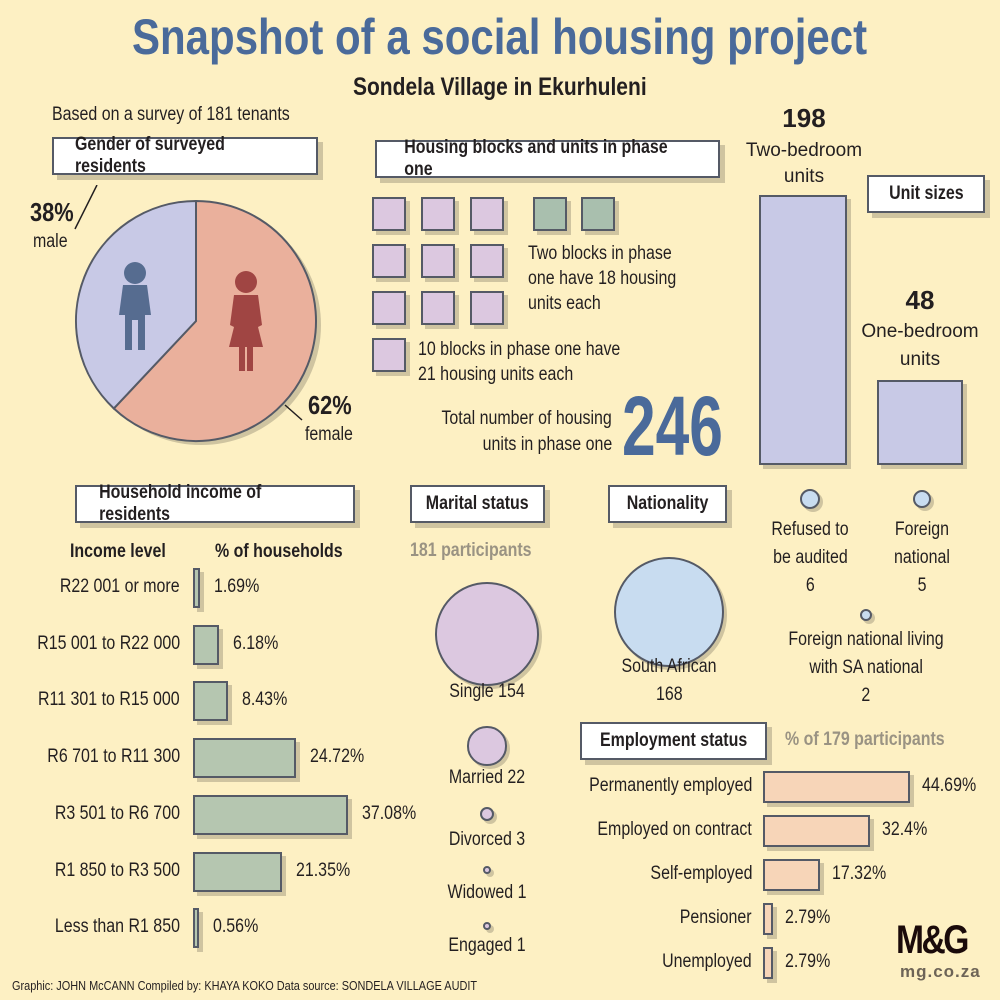  Describe the element at coordinates (674, 829) in the screenshot. I see `category-text: Employed on contract` at that location.